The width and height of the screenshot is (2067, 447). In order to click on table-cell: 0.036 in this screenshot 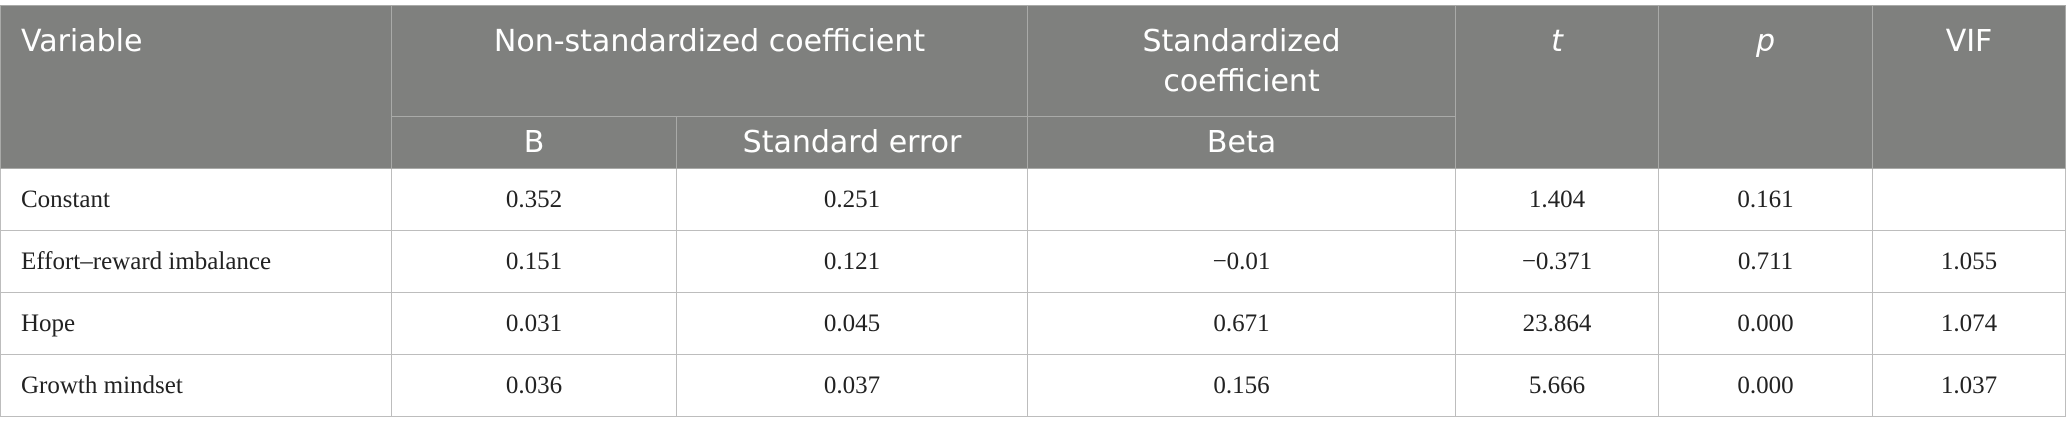, I will do `click(534, 385)`.